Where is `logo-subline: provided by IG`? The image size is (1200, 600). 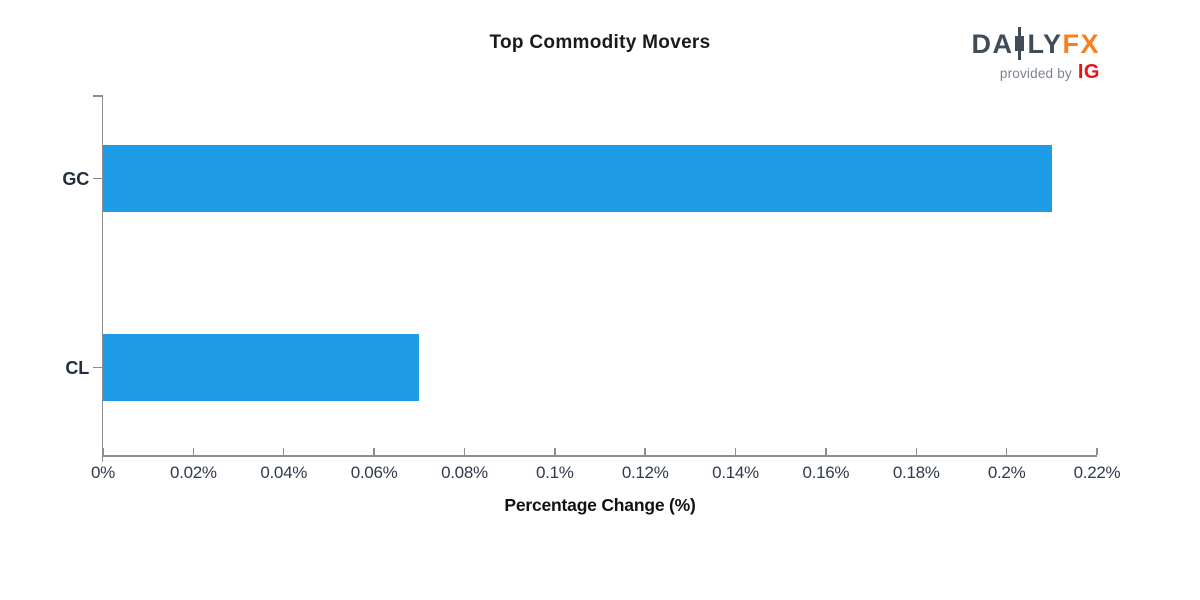 logo-subline: provided by IG is located at coordinates (1035, 72).